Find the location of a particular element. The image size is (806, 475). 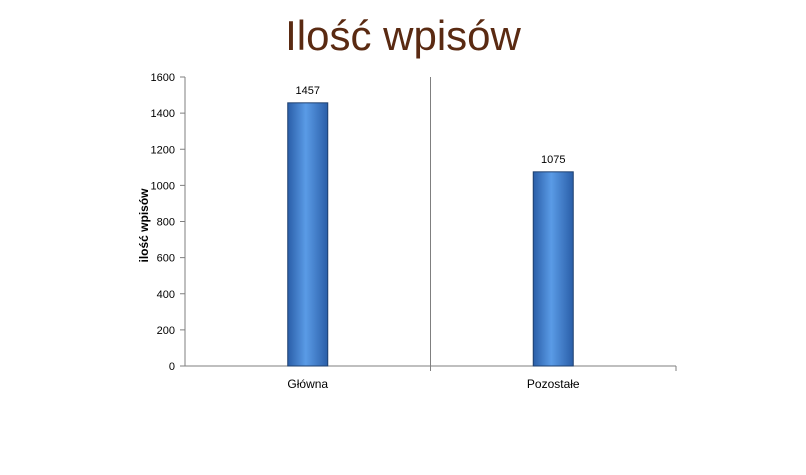

y-tick-label: 200 is located at coordinates (166, 331).